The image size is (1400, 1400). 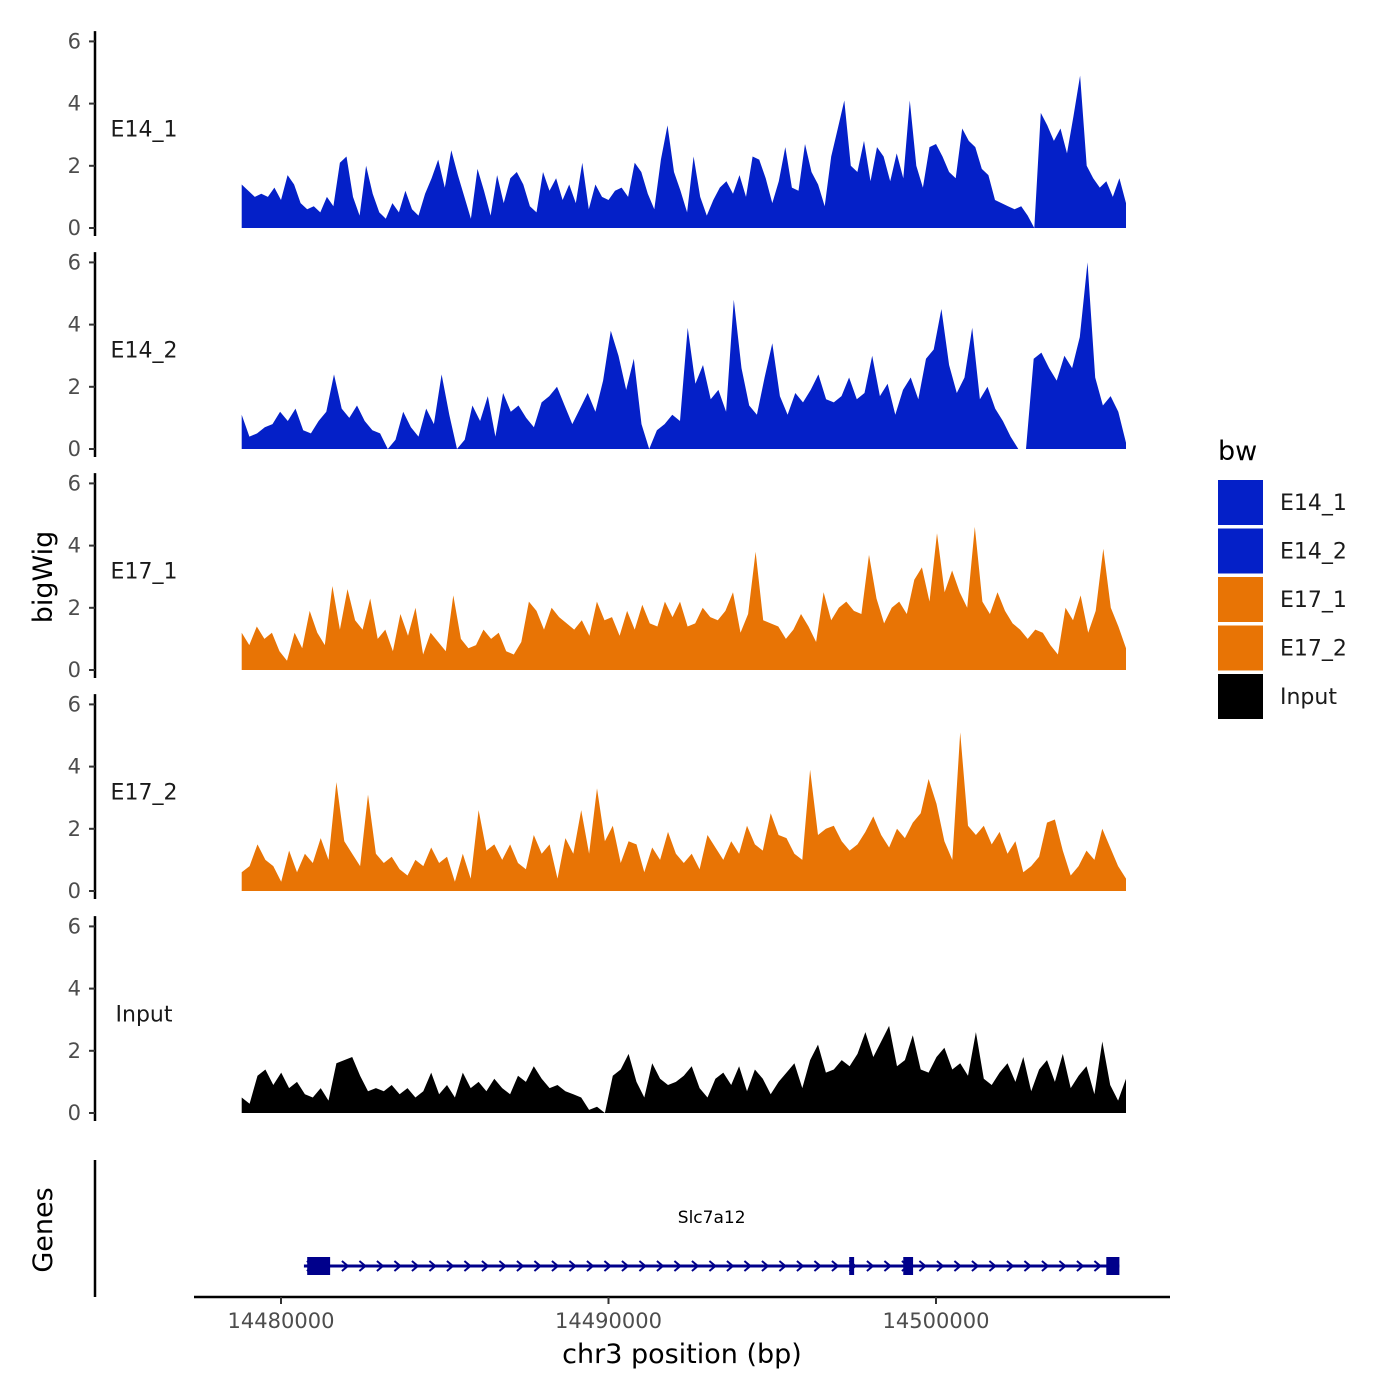 I want to click on track-e17_2: 0 2 4 6 E17_2, so click(x=597, y=797).